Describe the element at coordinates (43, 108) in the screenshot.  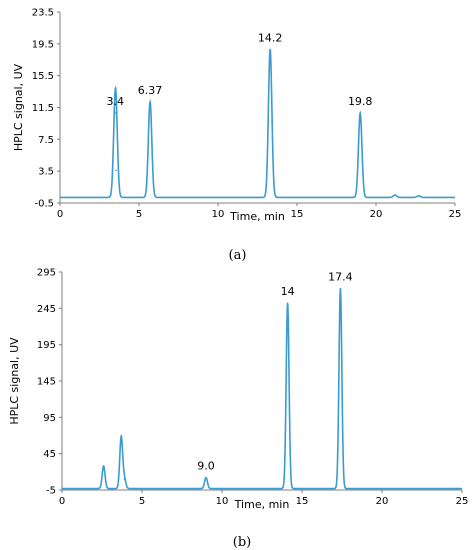
I see `y-tick-label: 11.5` at that location.